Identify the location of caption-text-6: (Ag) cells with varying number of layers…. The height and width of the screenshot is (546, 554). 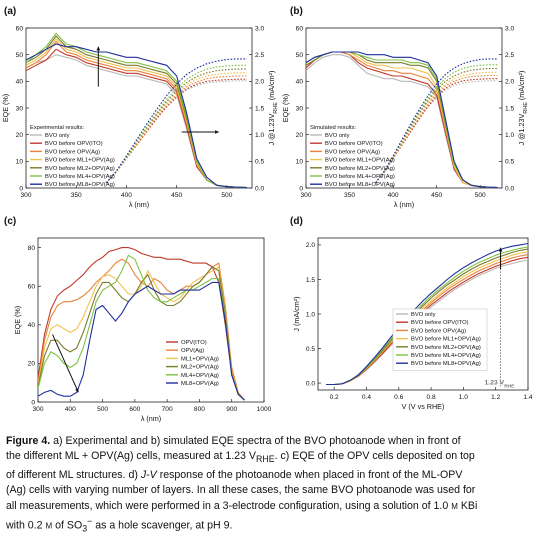
(241, 490).